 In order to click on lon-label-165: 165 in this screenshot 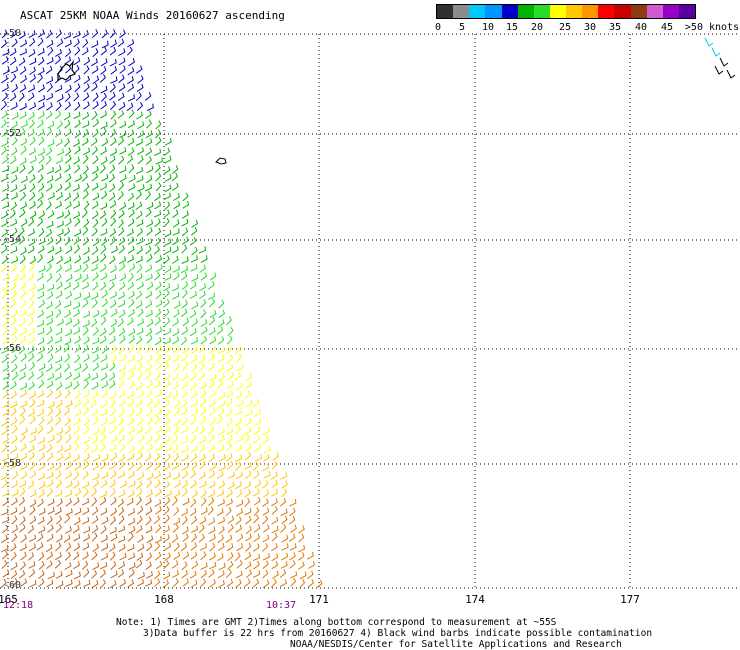, I will do `click(9, 599)`.